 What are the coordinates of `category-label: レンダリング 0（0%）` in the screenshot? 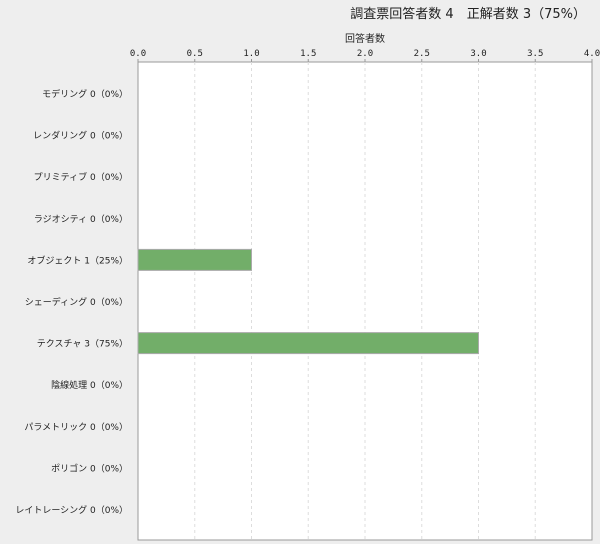 It's located at (80, 136).